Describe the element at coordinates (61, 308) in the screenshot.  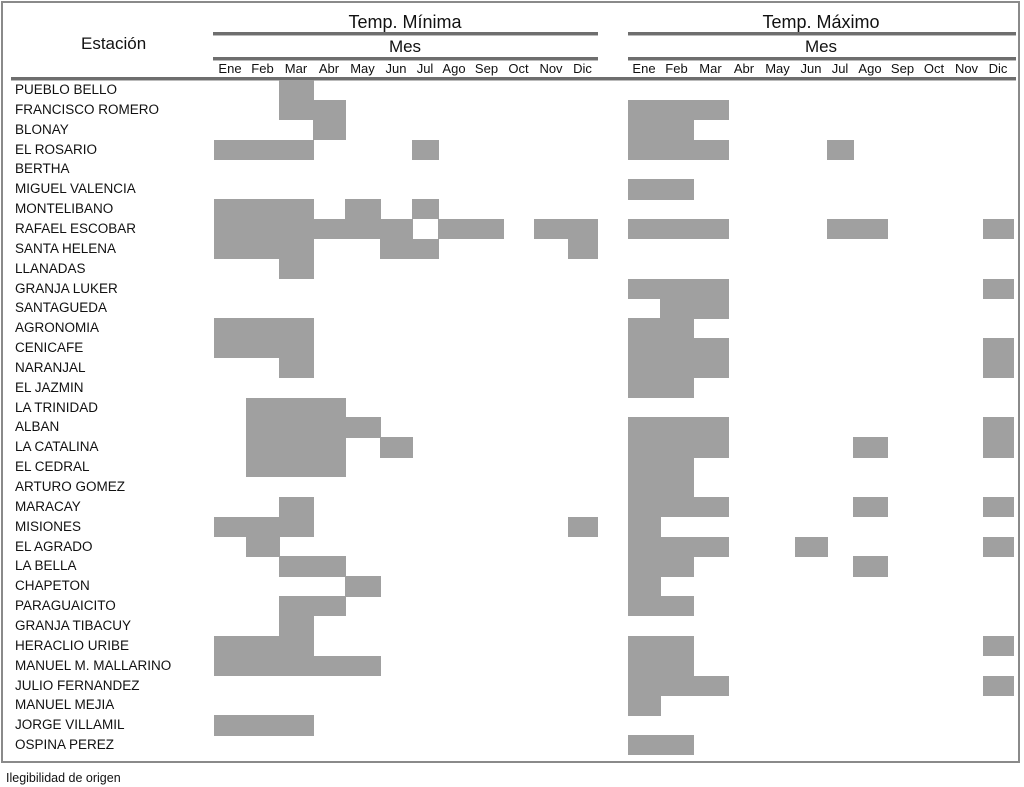
I see `station-name: SANTAGUEDA` at that location.